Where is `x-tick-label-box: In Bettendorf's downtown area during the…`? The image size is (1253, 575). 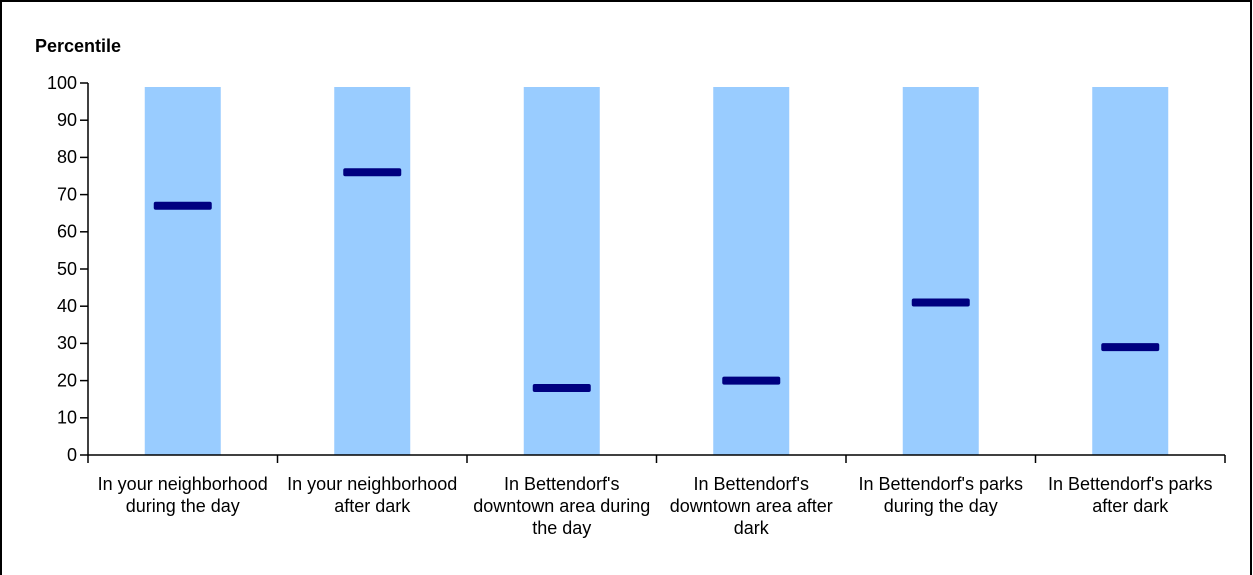
x-tick-label-box: In Bettendorf's downtown area during the… is located at coordinates (562, 506).